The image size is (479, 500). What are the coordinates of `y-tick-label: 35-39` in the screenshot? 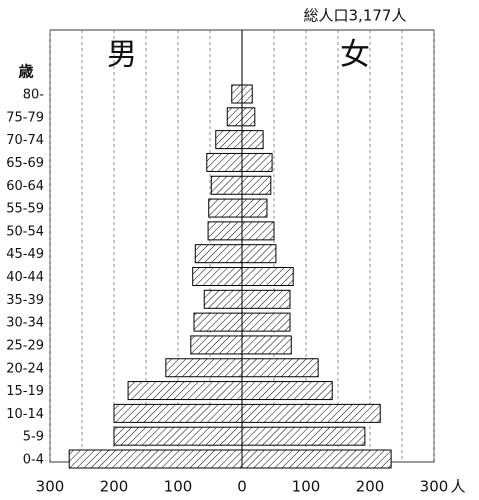 It's located at (25, 300).